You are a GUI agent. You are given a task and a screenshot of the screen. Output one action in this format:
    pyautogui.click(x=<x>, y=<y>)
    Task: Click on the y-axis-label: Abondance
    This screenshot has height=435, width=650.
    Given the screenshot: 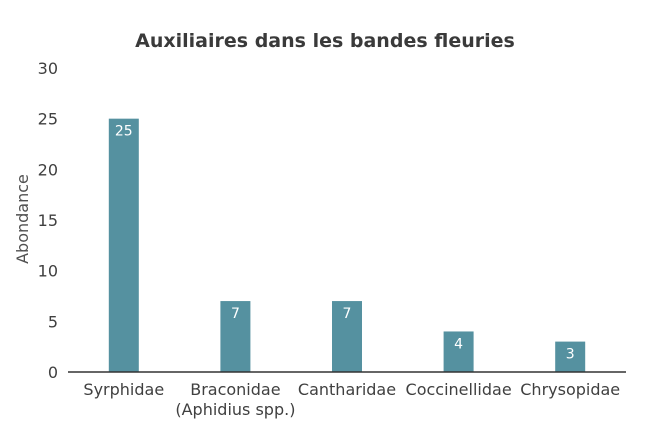 What is the action you would take?
    pyautogui.click(x=22, y=219)
    